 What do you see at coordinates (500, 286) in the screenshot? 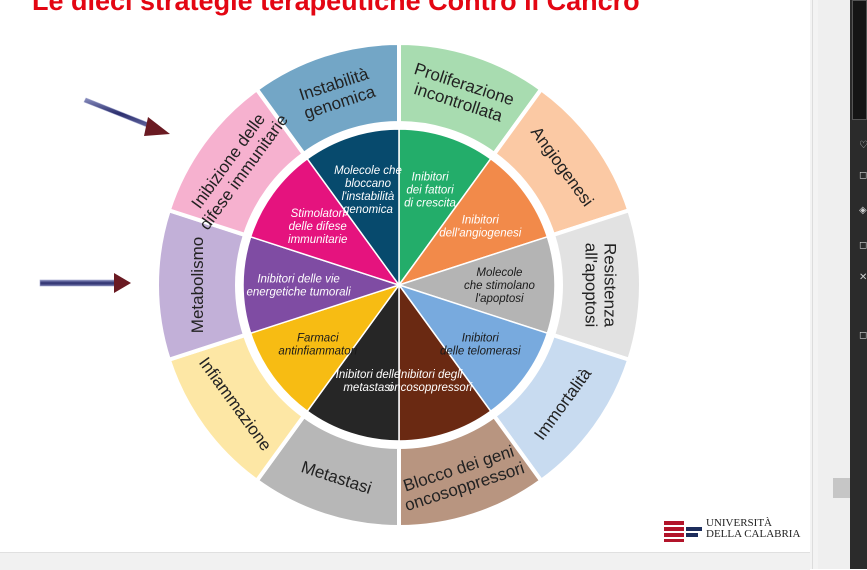
I see `inner-label-2: Molecole che stimolano l'apoptosi` at bounding box center [500, 286].